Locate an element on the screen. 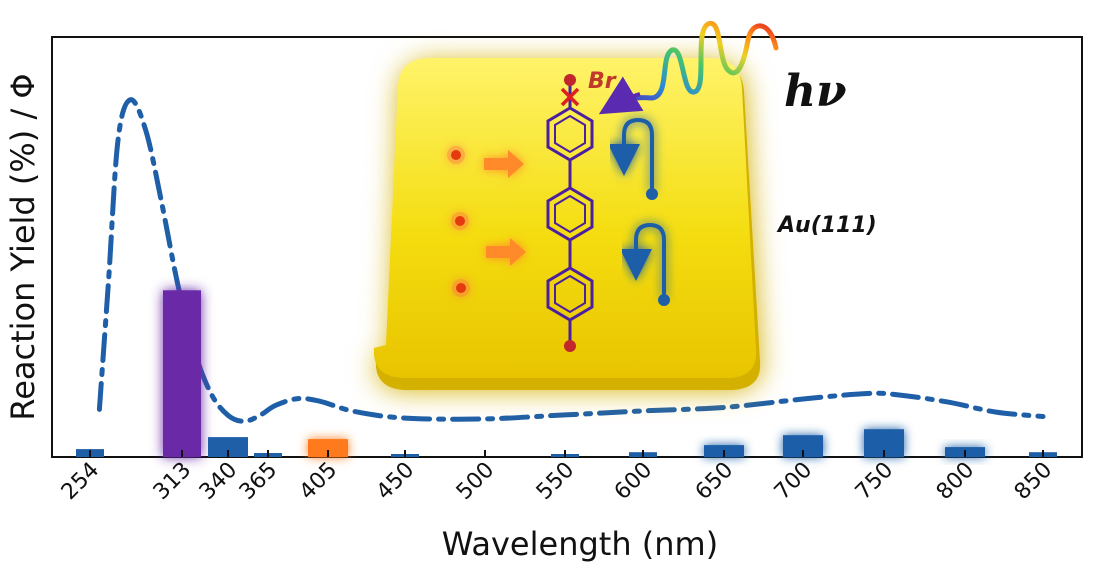 This screenshot has width=1116, height=571. x-tick-label-700: 700 is located at coordinates (793, 481).